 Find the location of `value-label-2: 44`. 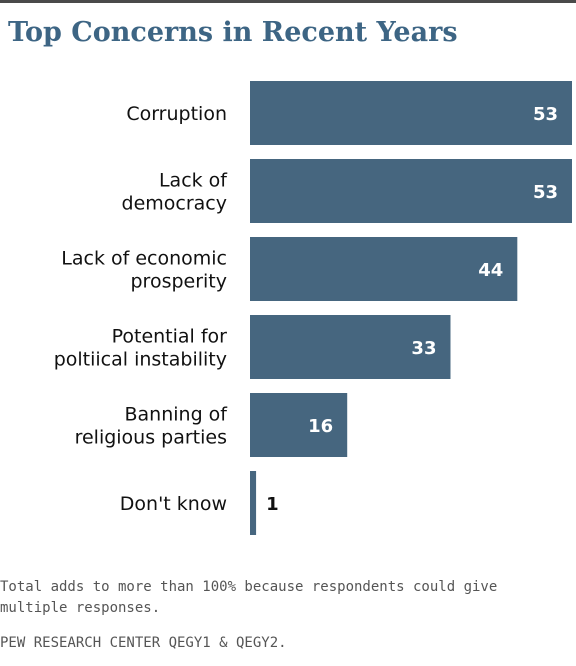

value-label-2: 44 is located at coordinates (490, 270).